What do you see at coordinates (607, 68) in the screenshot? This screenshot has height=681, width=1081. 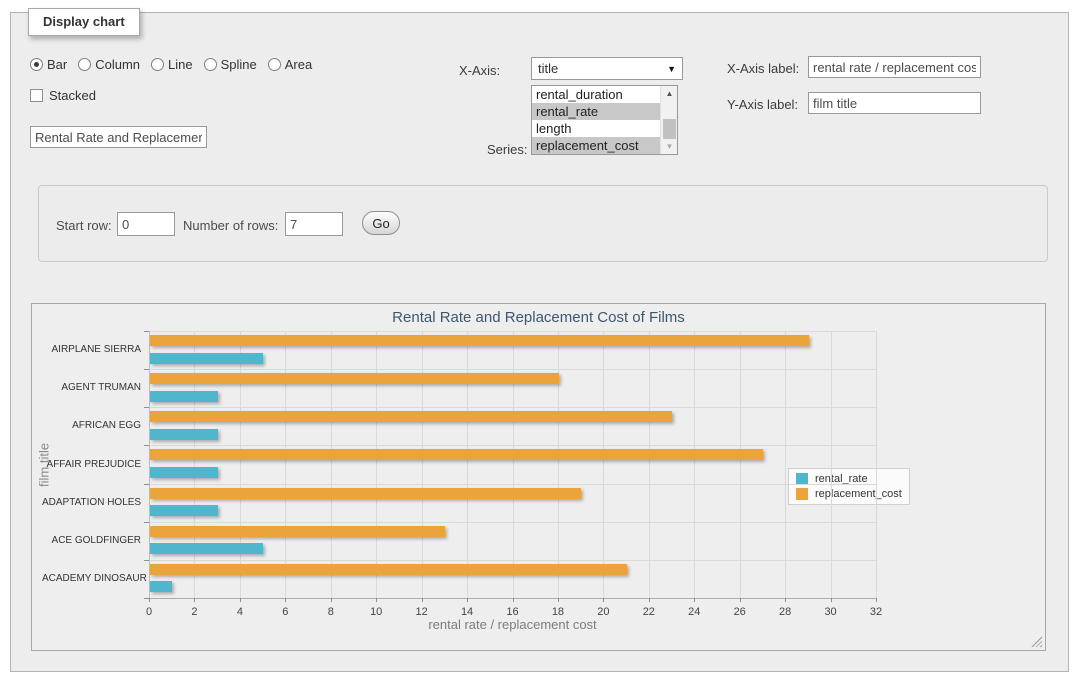 I see `x-axis-select: title ▼` at bounding box center [607, 68].